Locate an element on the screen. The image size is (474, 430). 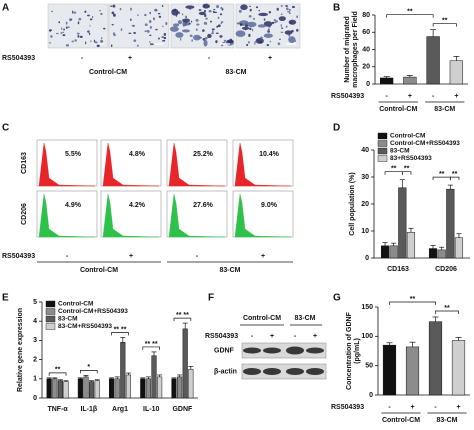
y-tick-label: 50 is located at coordinates (369, 366).